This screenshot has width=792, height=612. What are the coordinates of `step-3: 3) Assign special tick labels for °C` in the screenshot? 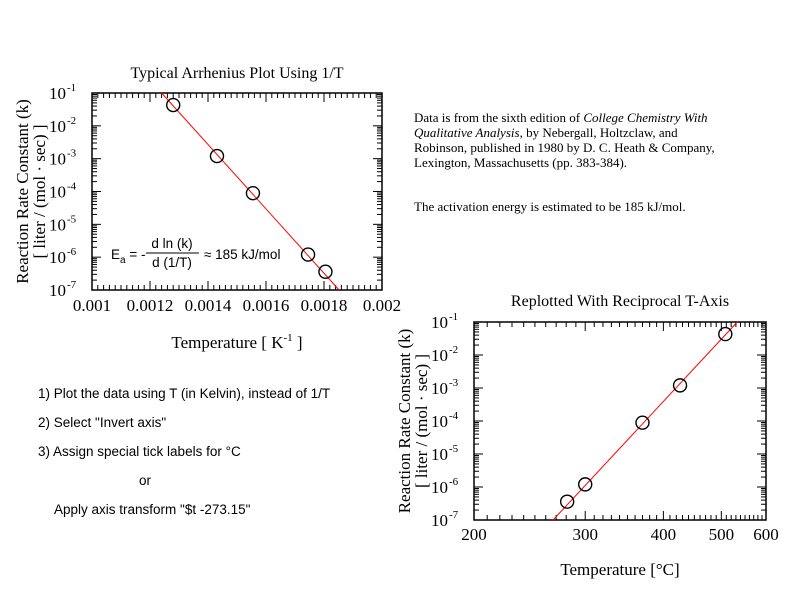 It's located at (139, 451).